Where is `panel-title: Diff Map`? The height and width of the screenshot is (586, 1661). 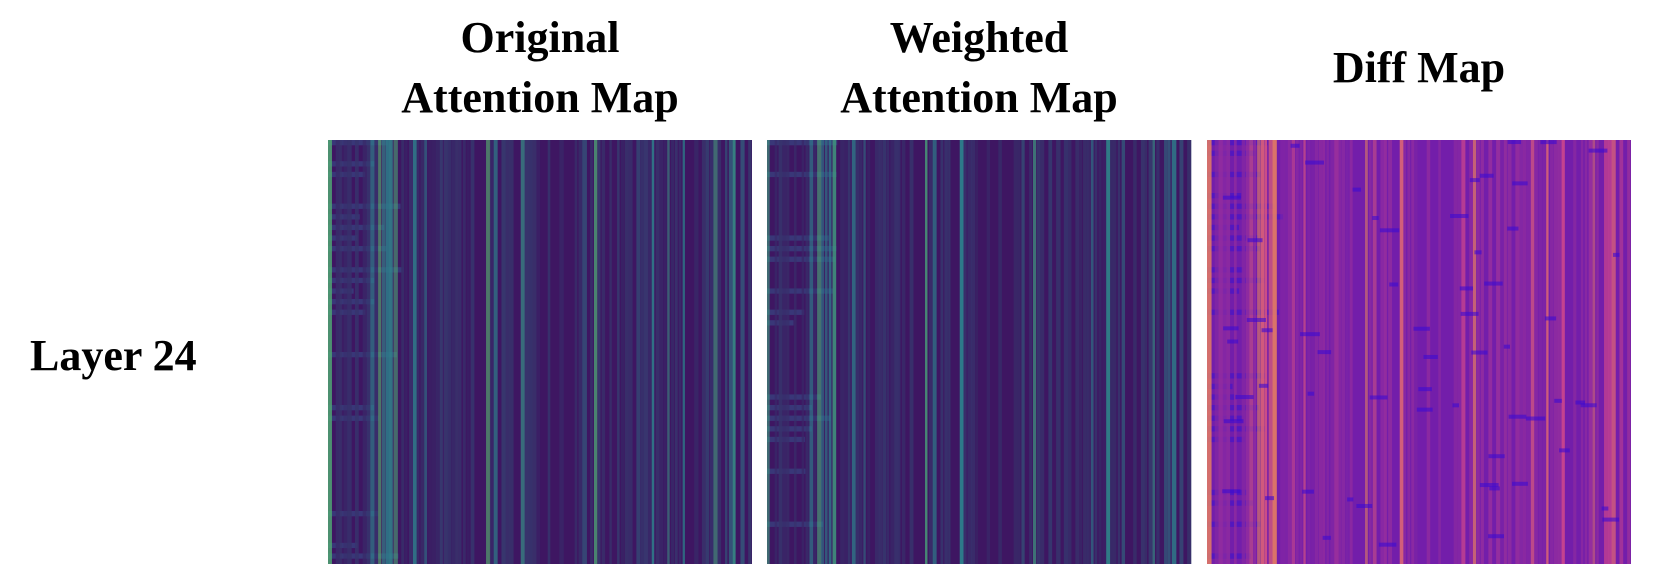
panel-title: Diff Map is located at coordinates (1419, 67).